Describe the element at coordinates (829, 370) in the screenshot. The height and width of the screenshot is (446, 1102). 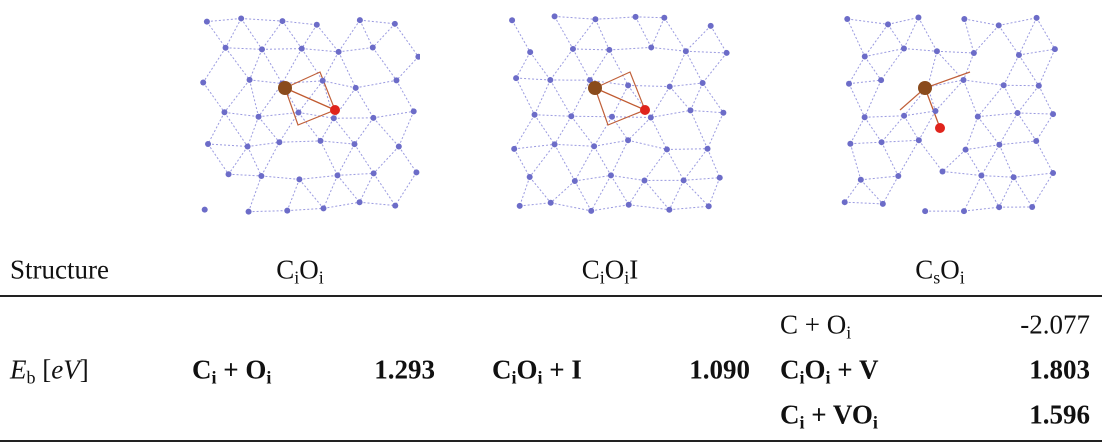
I see `reaction: CiOi + V` at that location.